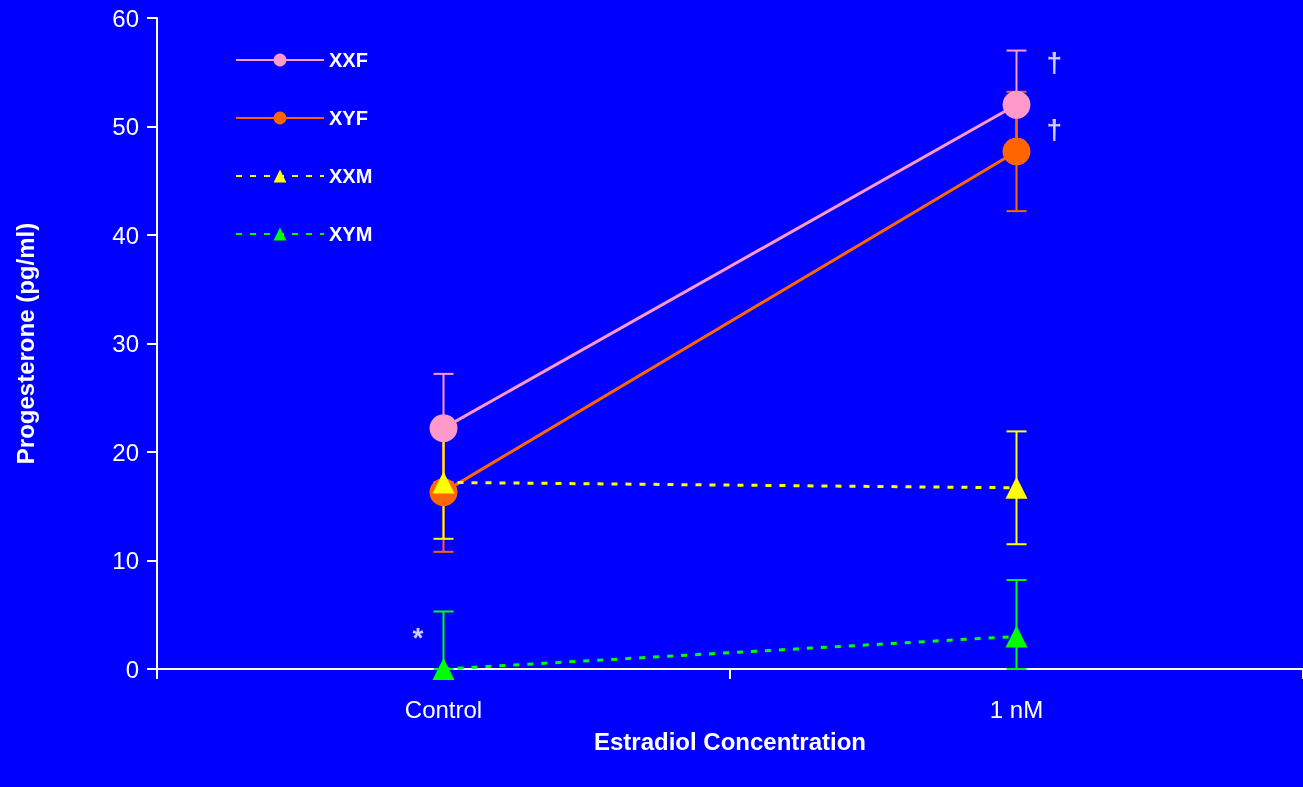  Describe the element at coordinates (125, 560) in the screenshot. I see `y-tick-label: 10` at that location.